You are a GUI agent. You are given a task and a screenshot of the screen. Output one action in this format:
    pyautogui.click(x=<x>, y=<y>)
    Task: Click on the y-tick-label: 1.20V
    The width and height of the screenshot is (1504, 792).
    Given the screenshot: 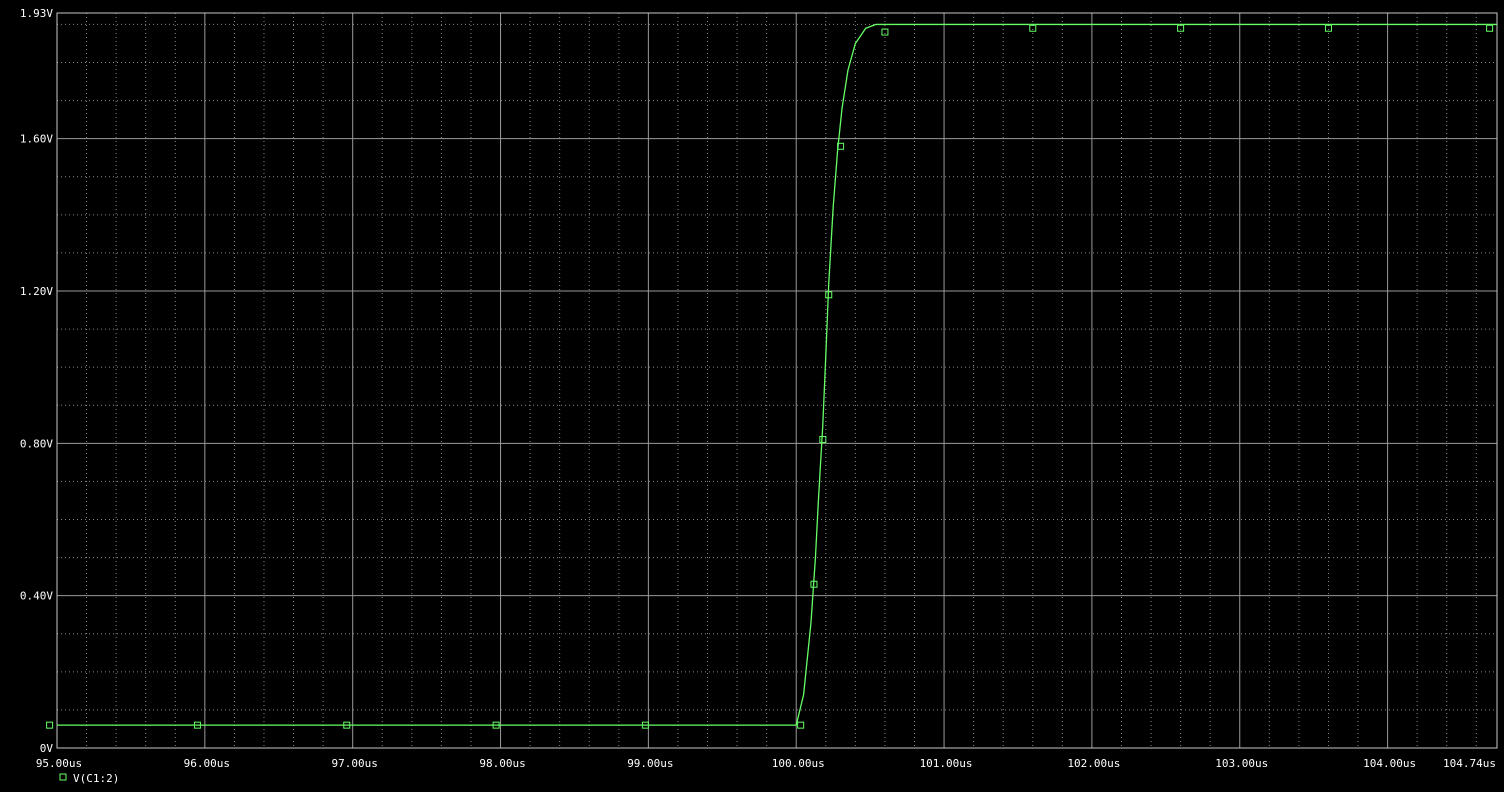 What is the action you would take?
    pyautogui.click(x=36, y=291)
    